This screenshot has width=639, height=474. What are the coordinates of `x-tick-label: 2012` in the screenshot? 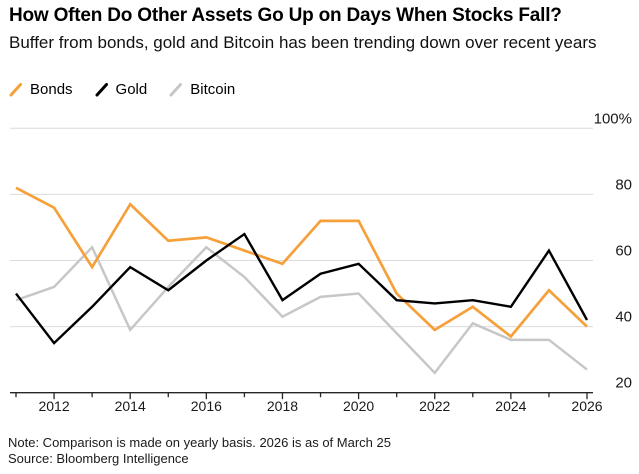 It's located at (53, 406).